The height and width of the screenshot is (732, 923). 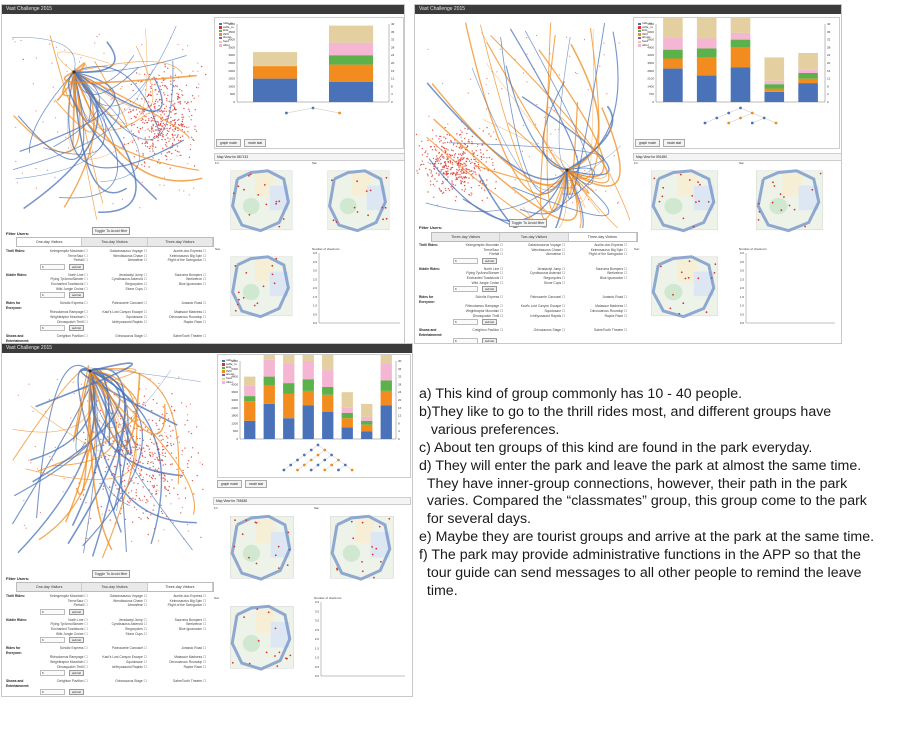 I want to click on ride-checkbox: Stegocycles ☐, so click(x=554, y=277).